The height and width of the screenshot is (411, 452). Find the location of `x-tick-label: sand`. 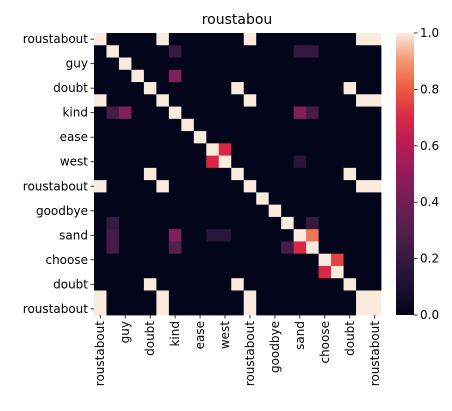

x-tick-label: sand is located at coordinates (300, 335).